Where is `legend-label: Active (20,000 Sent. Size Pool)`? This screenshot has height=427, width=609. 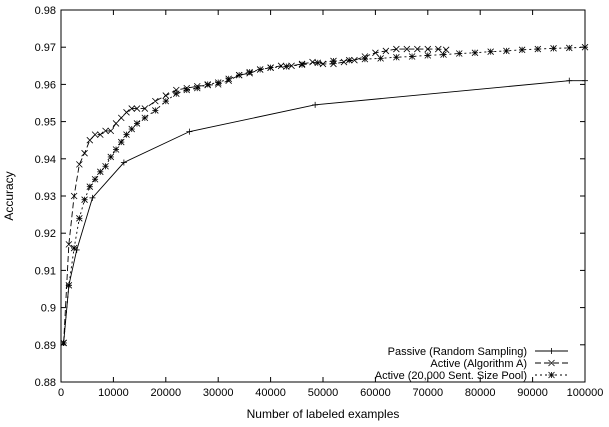
legend-label: Active (20,000 Sent. Size Pool) is located at coordinates (451, 376).